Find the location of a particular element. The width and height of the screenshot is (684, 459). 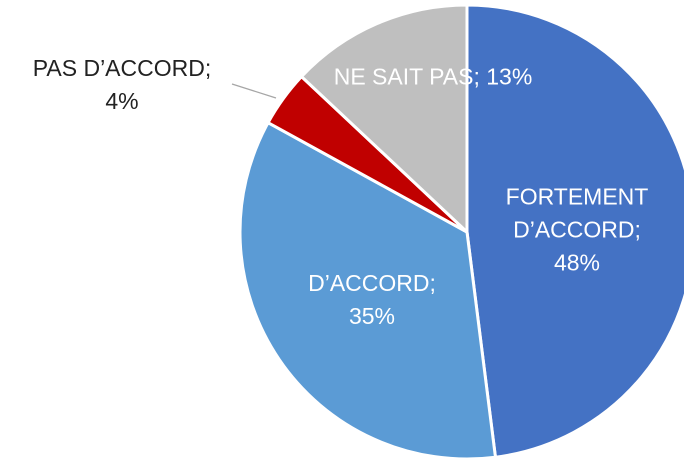

value-label: 35% is located at coordinates (372, 316).